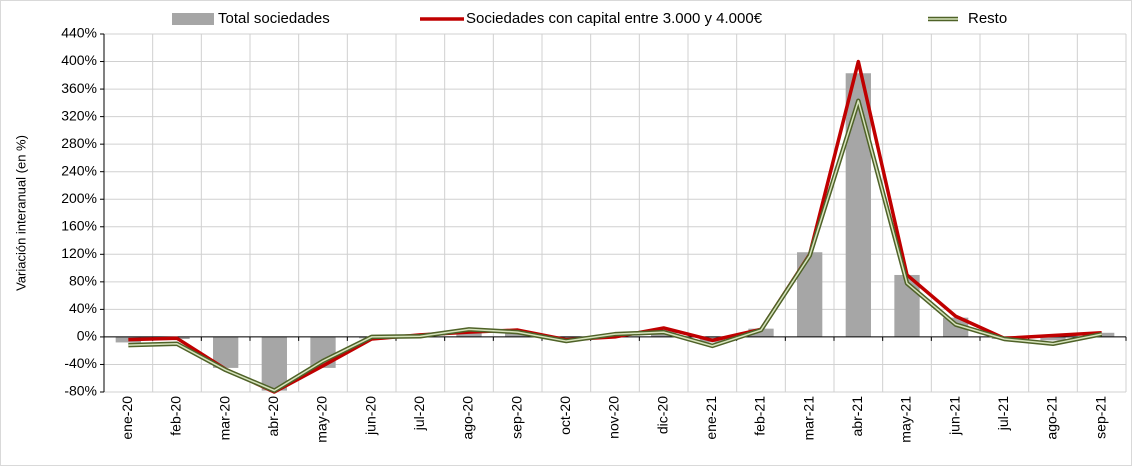  What do you see at coordinates (760, 416) in the screenshot?
I see `x-tick-label: feb-21` at bounding box center [760, 416].